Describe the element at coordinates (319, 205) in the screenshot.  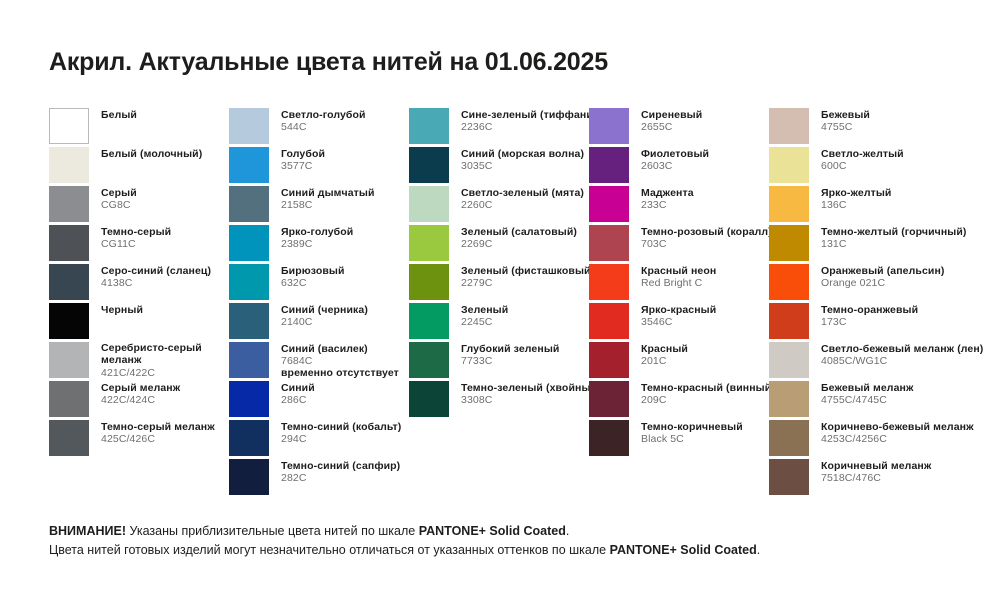
I see `swatch-row: Синий дымчатый 2158C` at that location.